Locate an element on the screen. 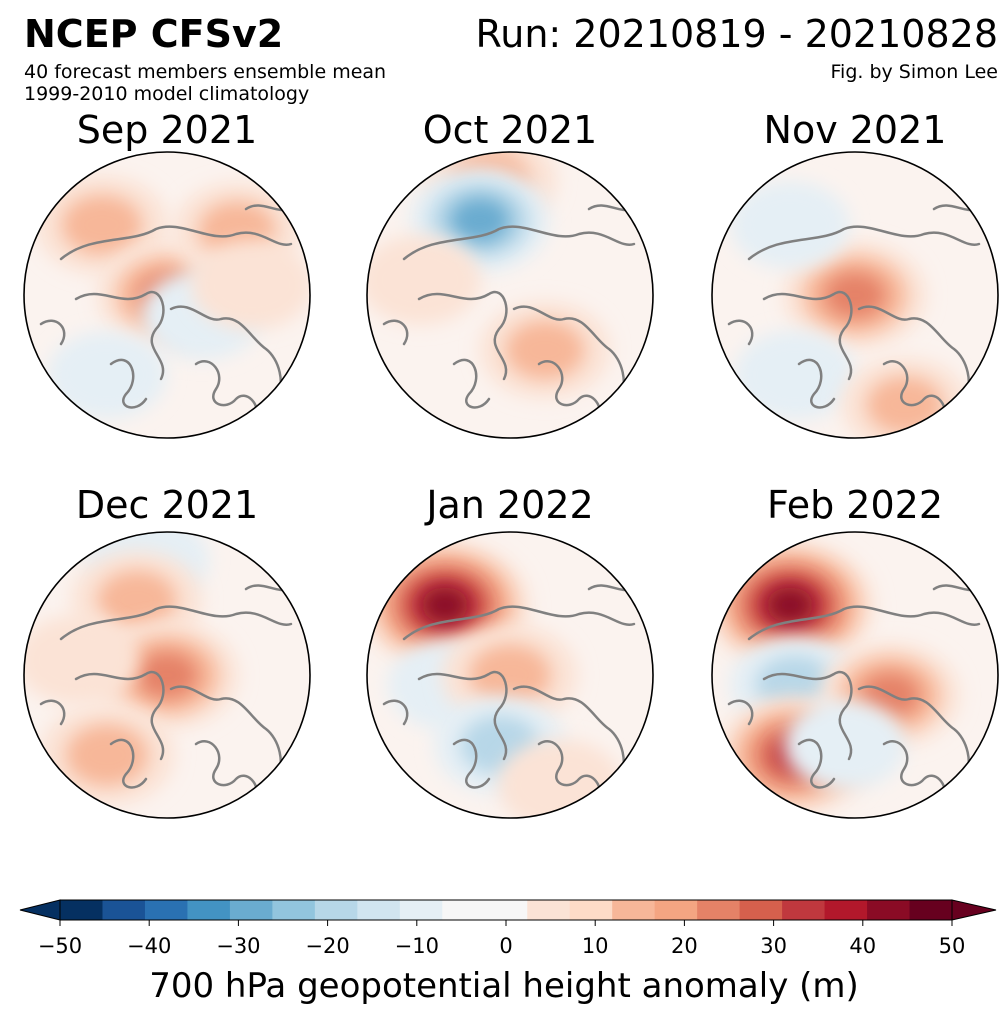  colorbar-label: 700 hPa geopotential height anomaly (m) is located at coordinates (504, 986).